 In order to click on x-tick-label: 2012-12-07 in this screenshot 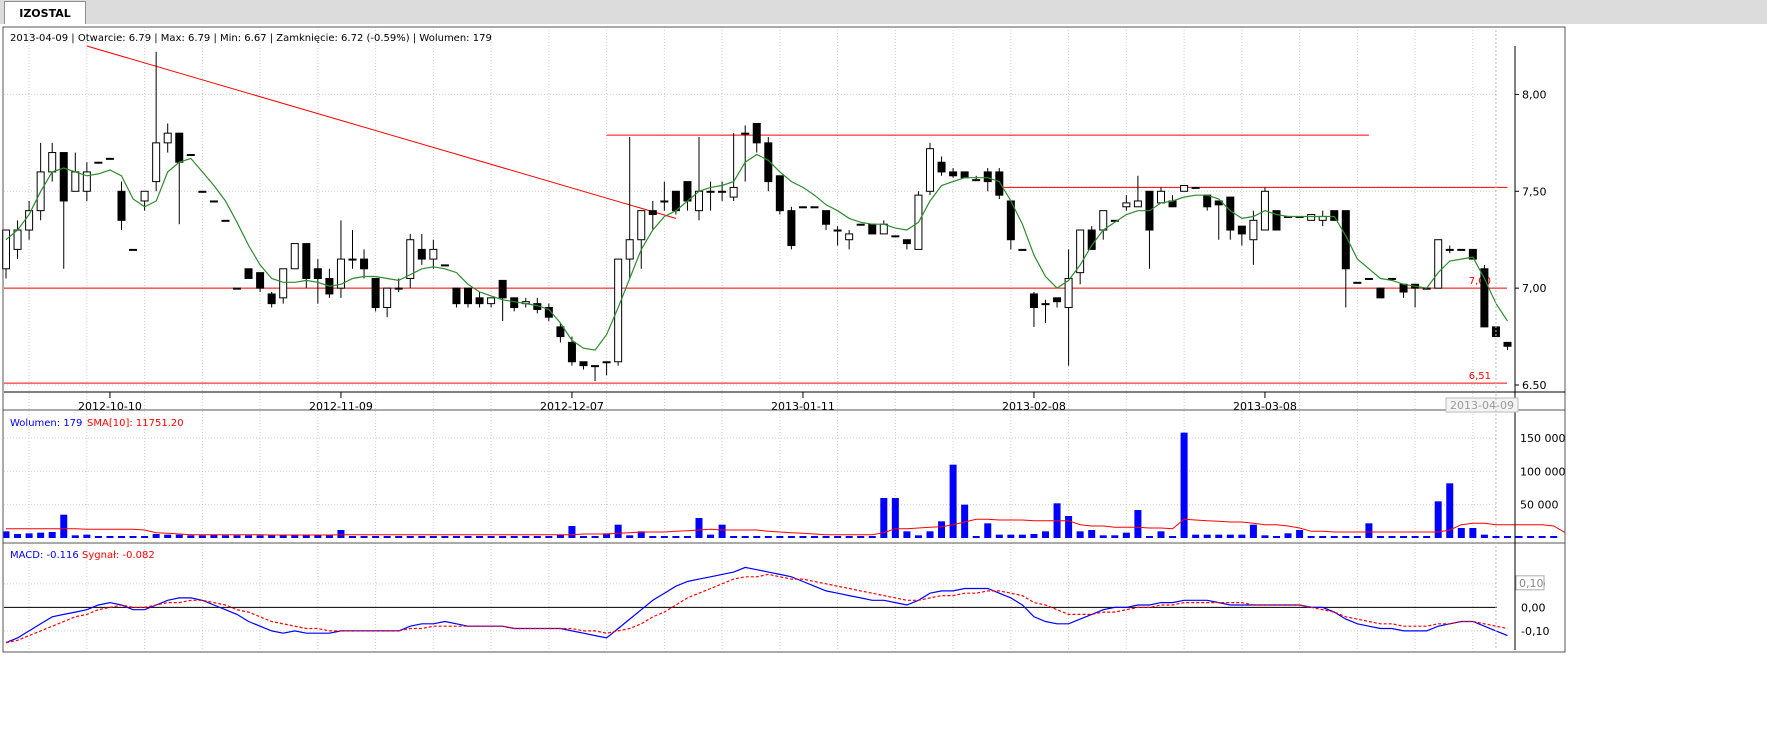, I will do `click(572, 406)`.